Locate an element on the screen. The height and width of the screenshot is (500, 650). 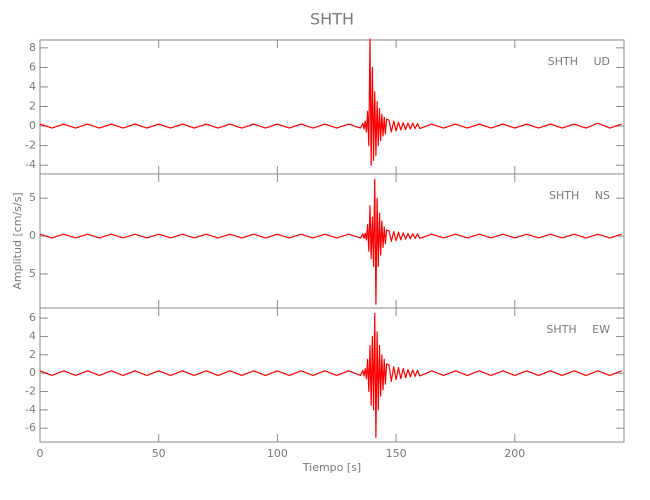
panel-label: SHTH NS is located at coordinates (579, 195).